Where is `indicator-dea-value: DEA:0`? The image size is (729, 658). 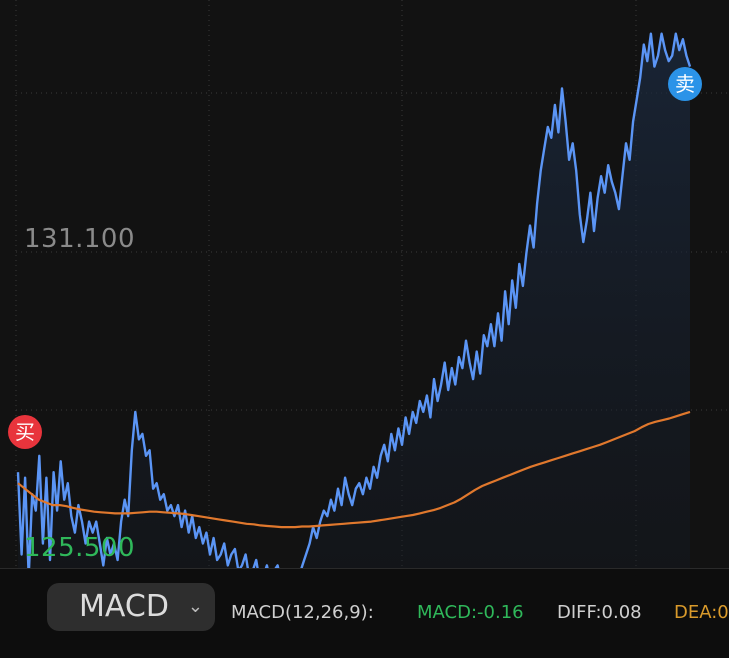 indicator-dea-value: DEA:0 is located at coordinates (701, 612).